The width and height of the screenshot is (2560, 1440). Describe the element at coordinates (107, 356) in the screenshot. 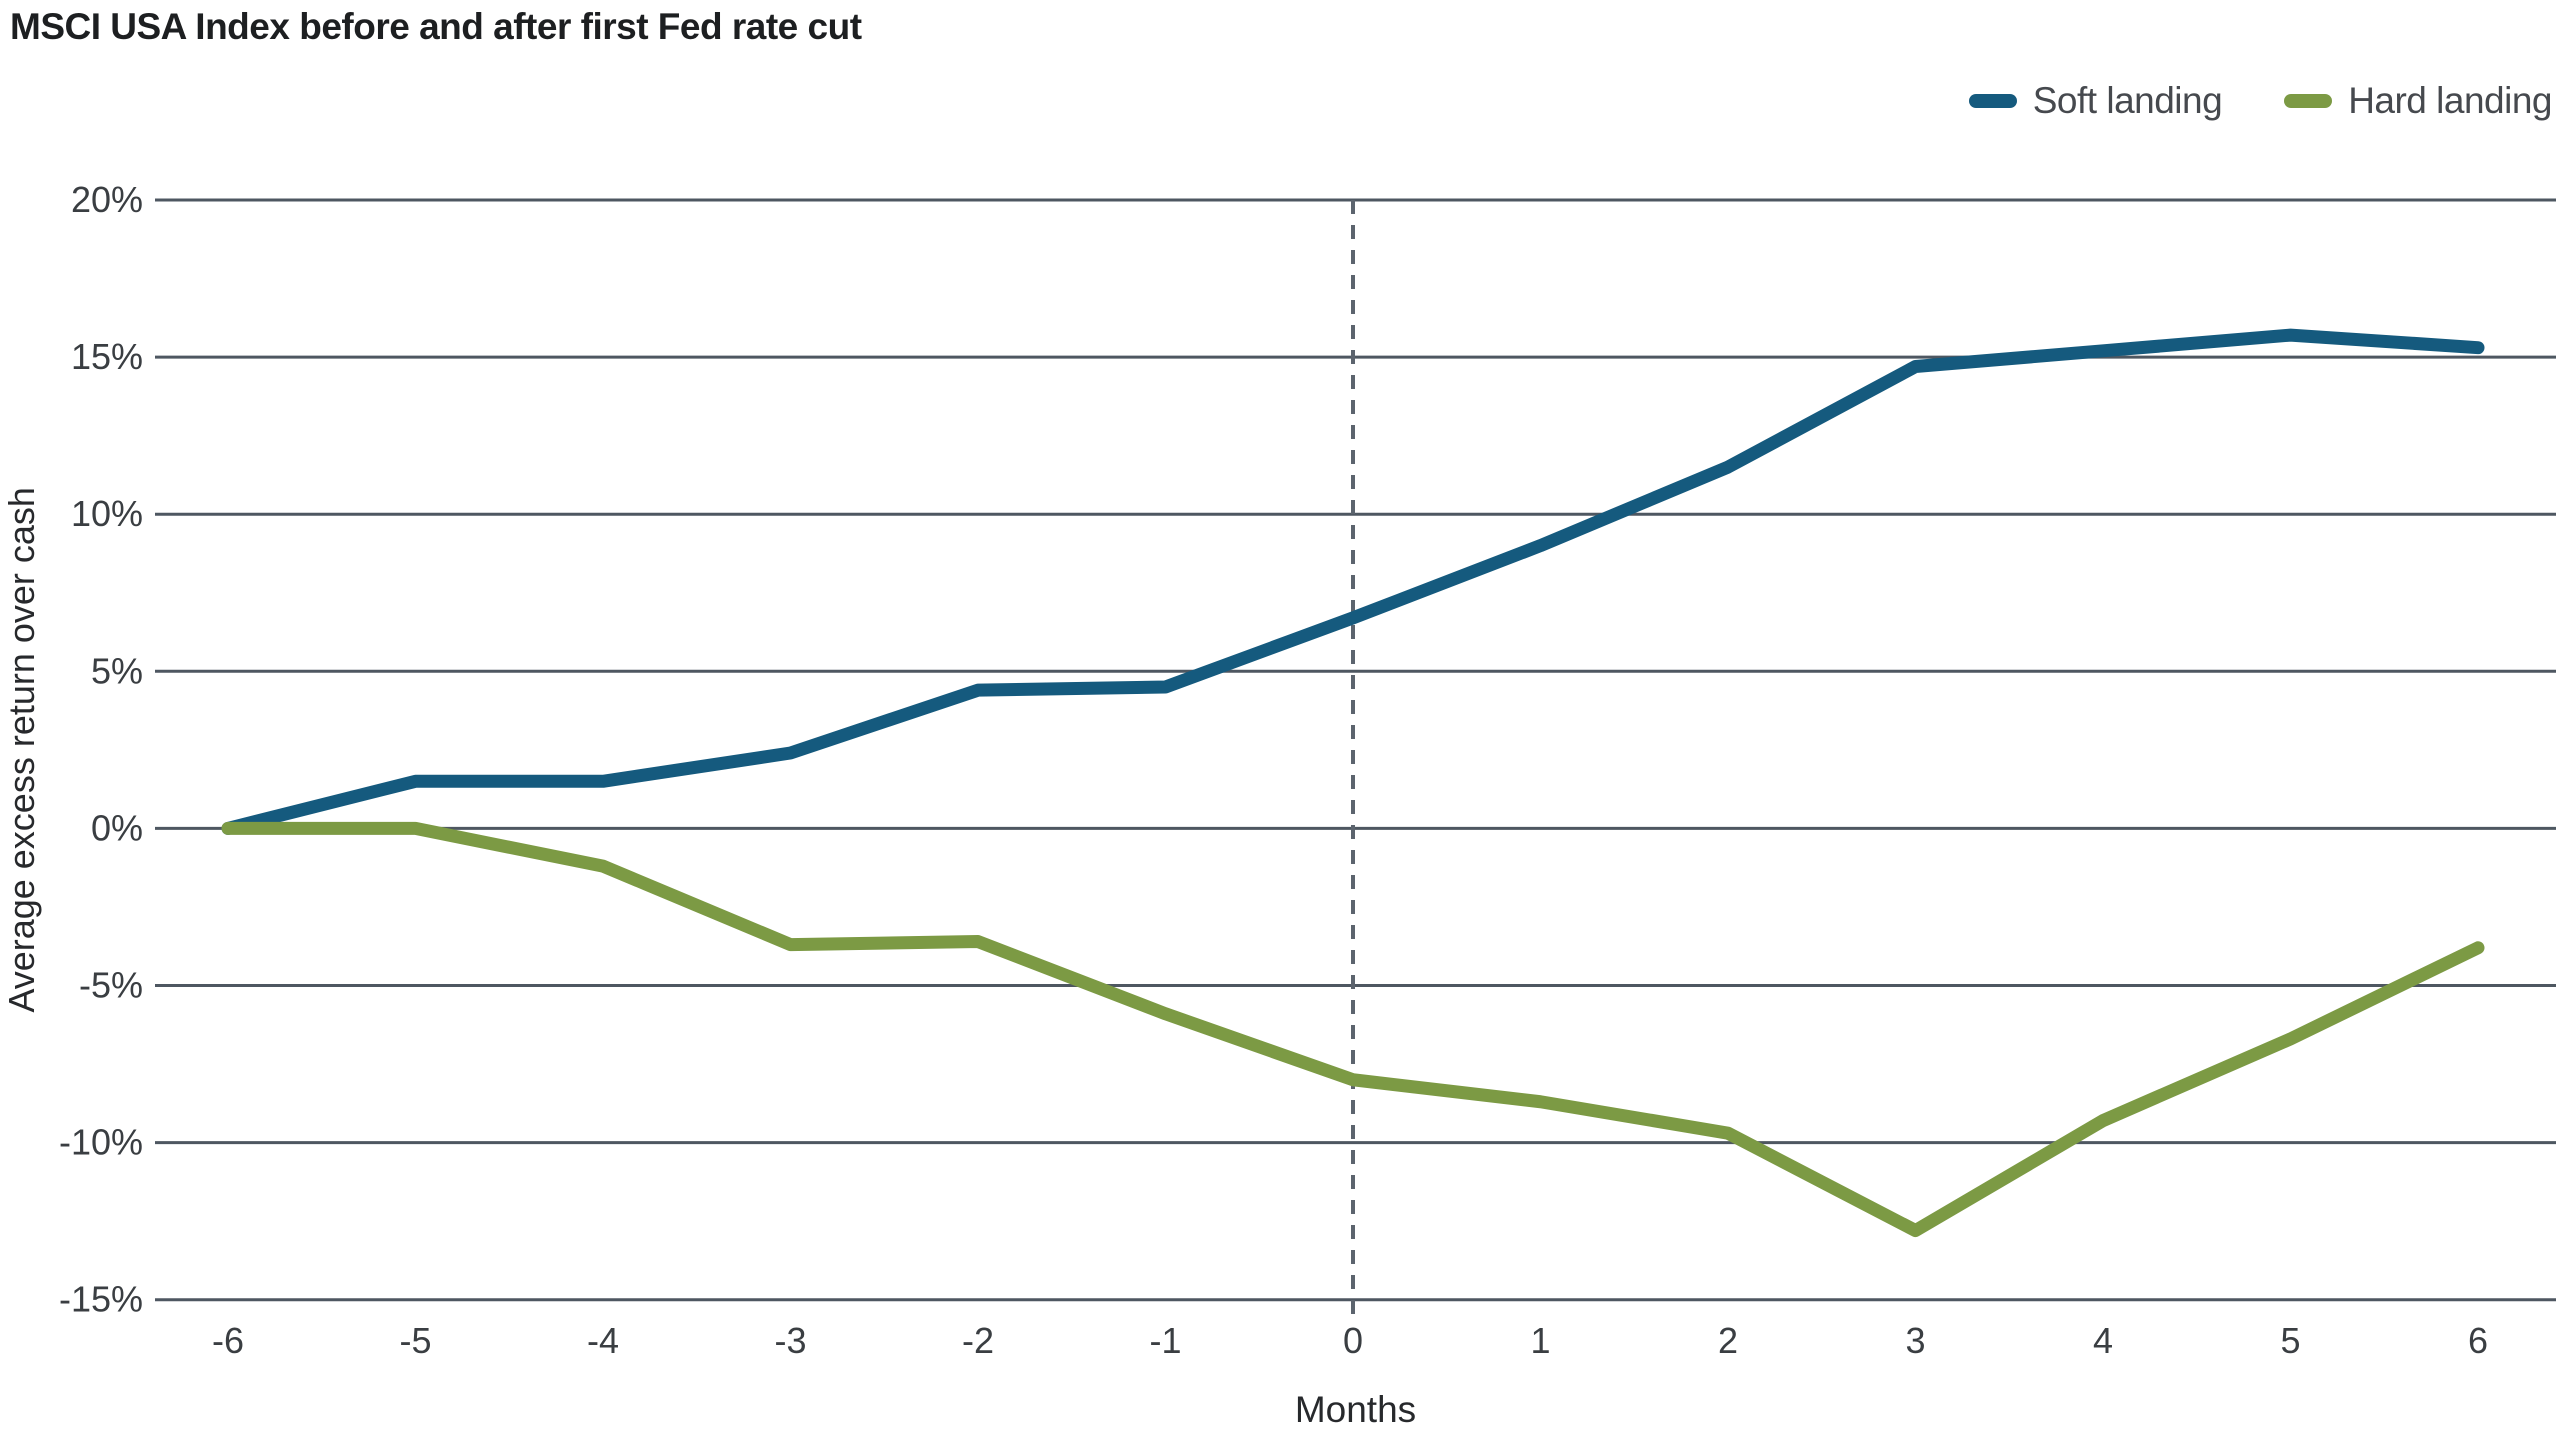

I see `y-tick-label: 15%` at that location.